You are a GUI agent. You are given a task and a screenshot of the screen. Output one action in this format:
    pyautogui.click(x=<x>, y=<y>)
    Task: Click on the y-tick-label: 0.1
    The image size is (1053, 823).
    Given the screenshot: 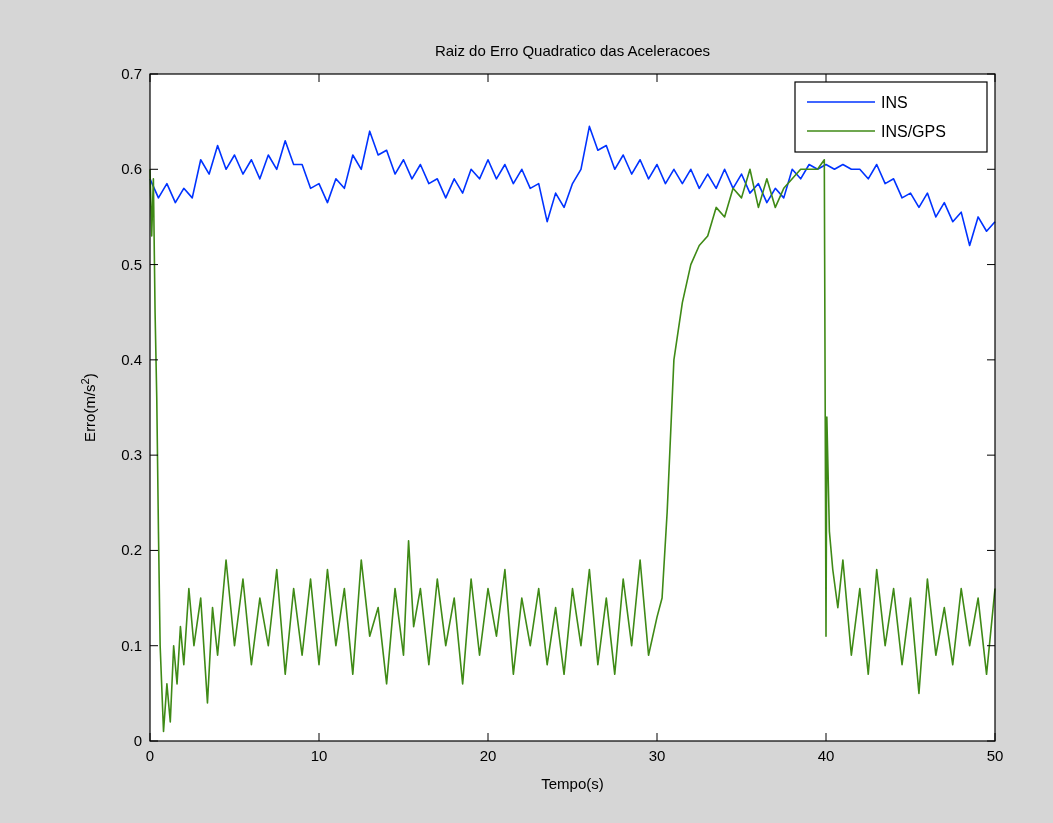 What is the action you would take?
    pyautogui.click(x=131, y=645)
    